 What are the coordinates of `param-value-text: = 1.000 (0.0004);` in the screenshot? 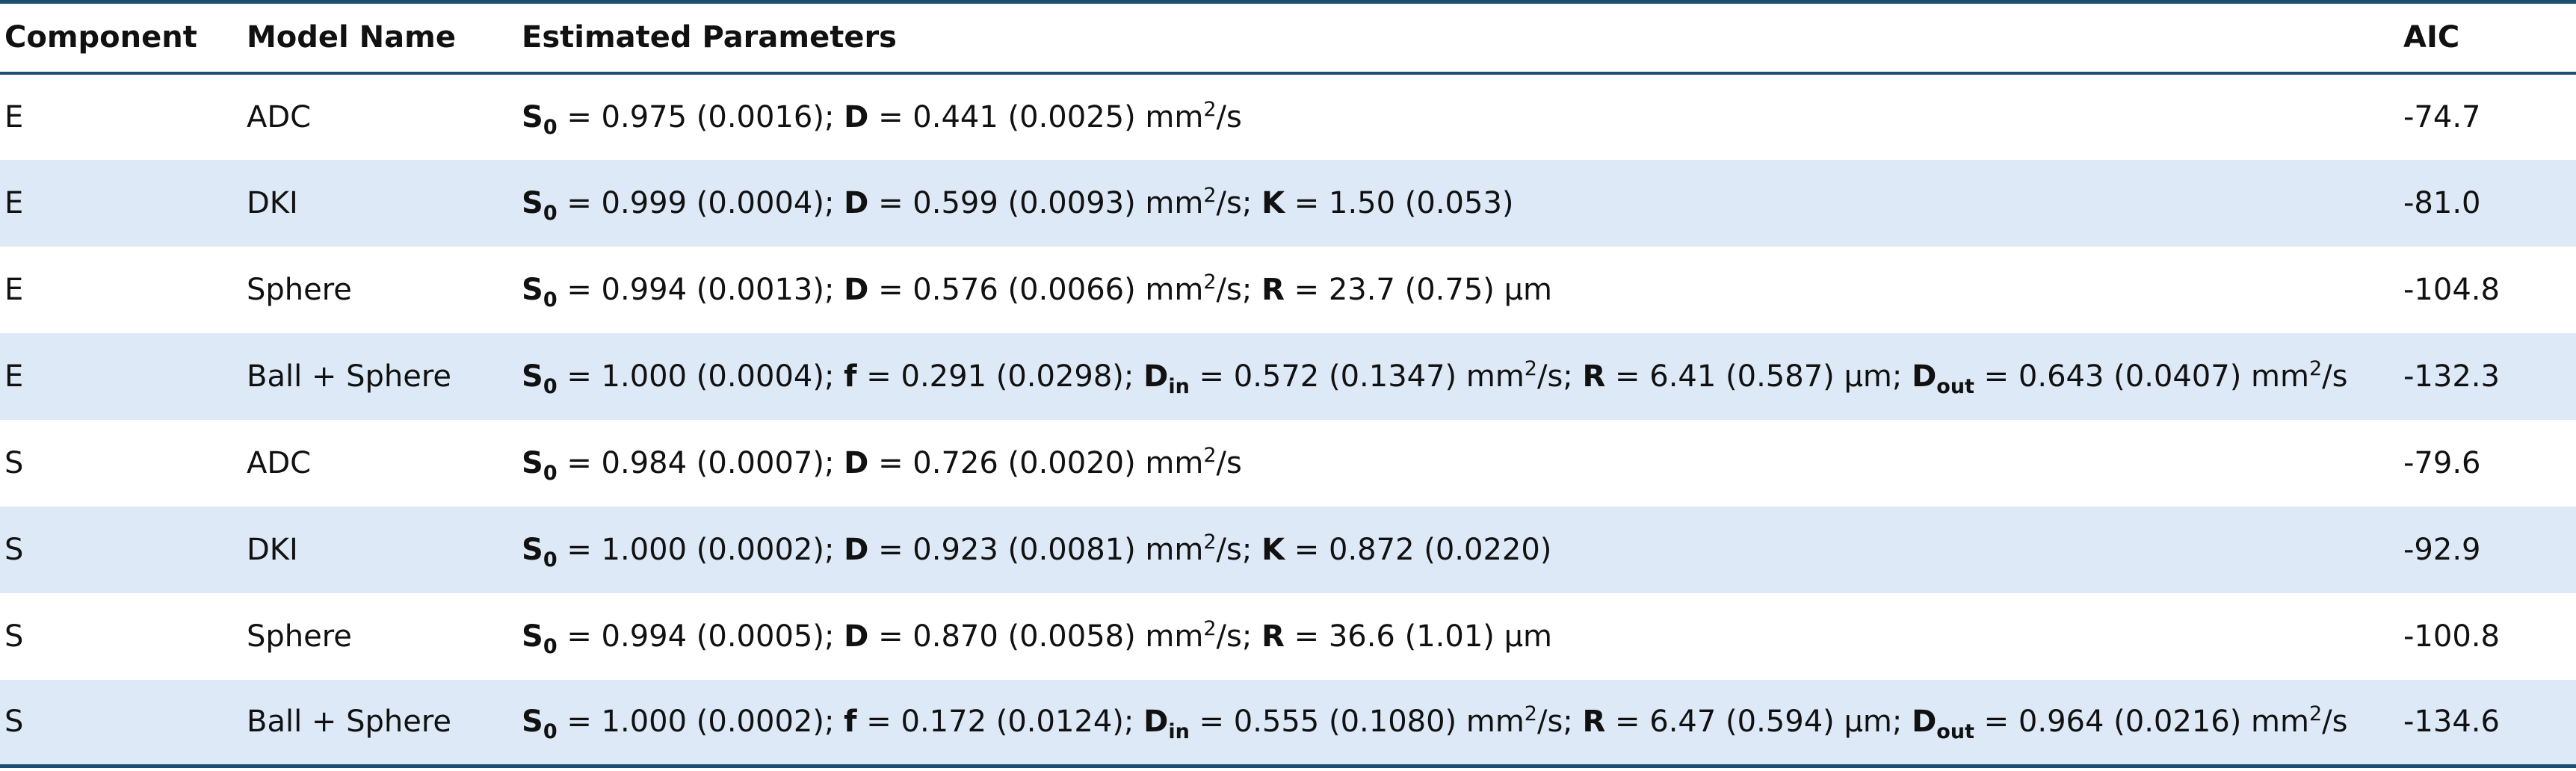 It's located at (701, 376).